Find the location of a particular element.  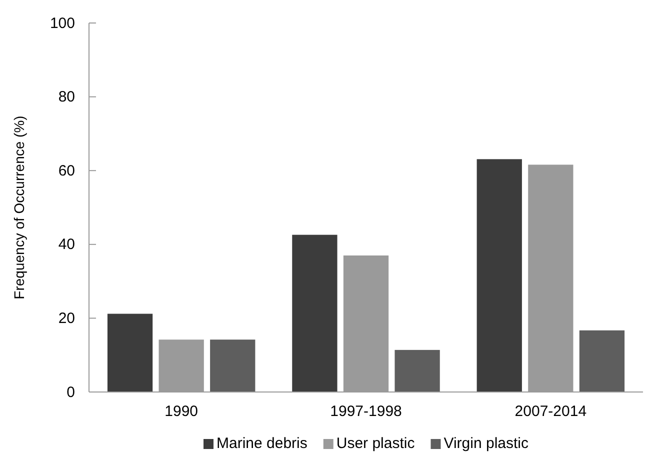

x-tick-label: 1997-1998 is located at coordinates (366, 411).